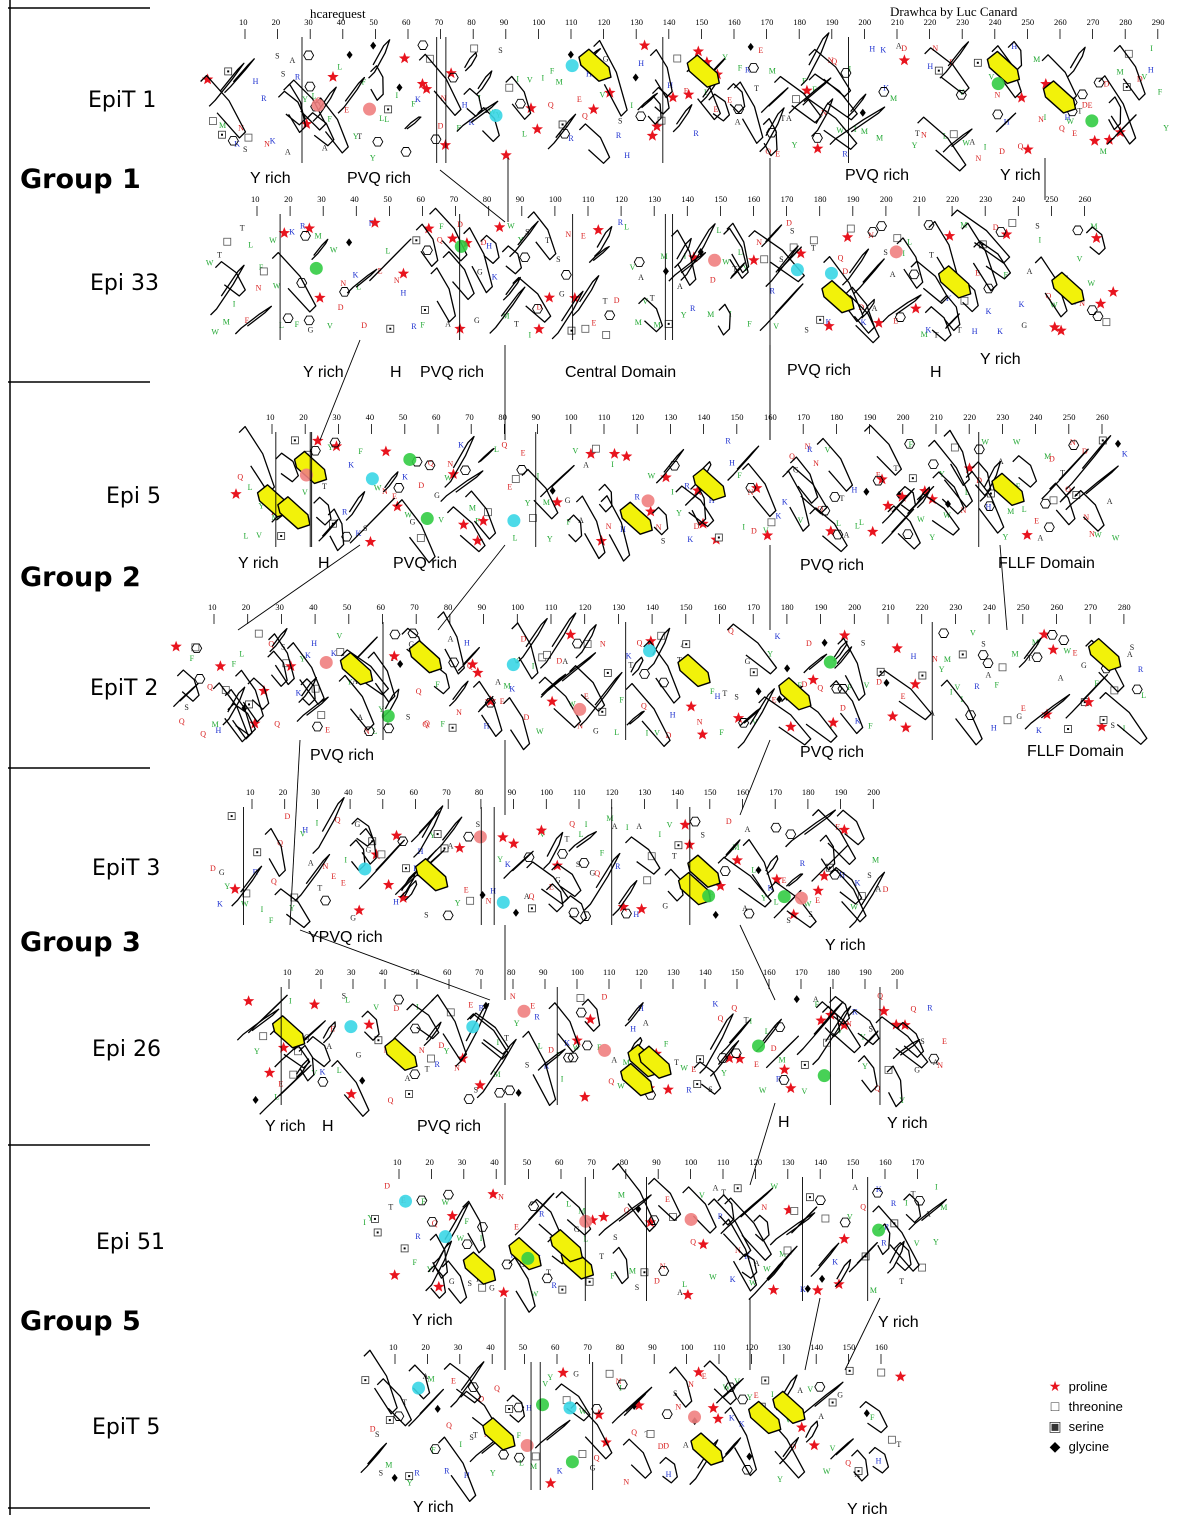  What do you see at coordinates (277, 55) in the screenshot?
I see `residue-letter: S` at bounding box center [277, 55].